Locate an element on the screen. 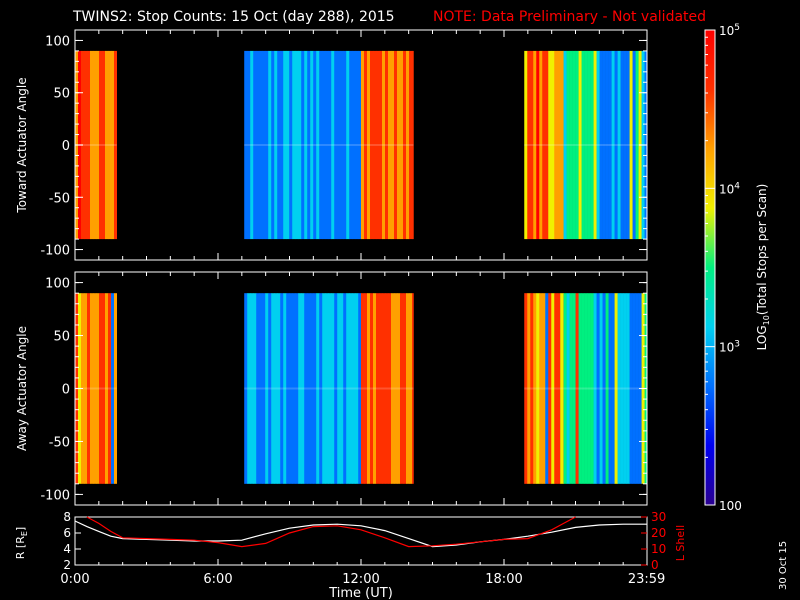 The image size is (800, 600). x-tick-label: 6:00 is located at coordinates (217, 579).